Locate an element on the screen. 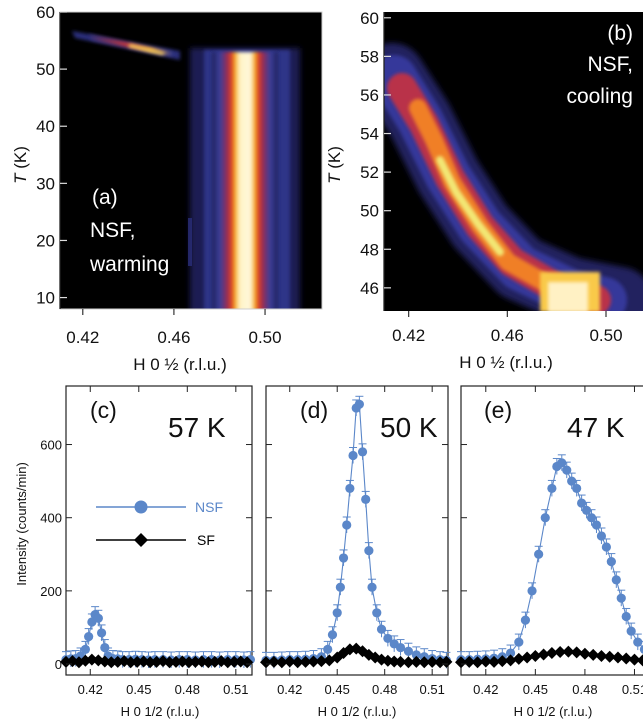  panel-d-ticks: 0.42 0.45 0.48 0.51 is located at coordinates (357, 541).